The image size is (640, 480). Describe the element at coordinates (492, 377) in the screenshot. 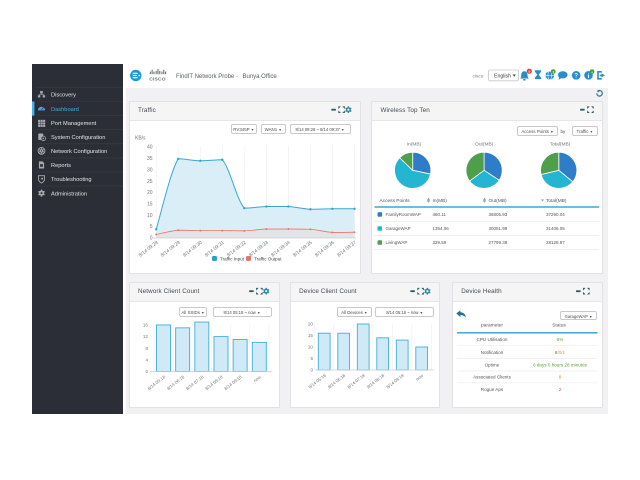

I see `svg-text: Associated Clients` at that location.